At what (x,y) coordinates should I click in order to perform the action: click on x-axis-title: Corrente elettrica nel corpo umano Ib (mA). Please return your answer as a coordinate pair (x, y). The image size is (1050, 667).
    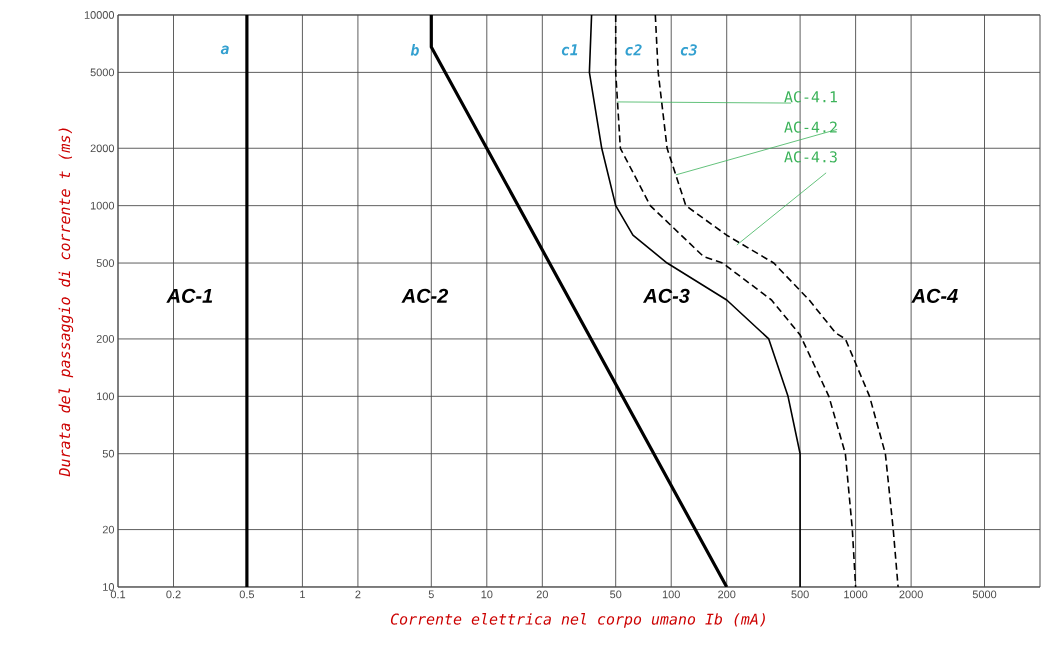
    Looking at the image, I should click on (577, 620).